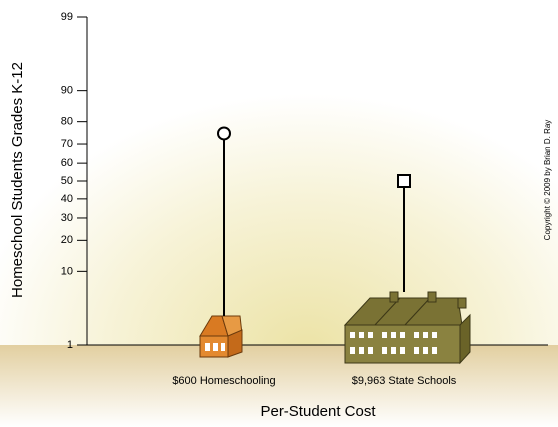  I want to click on x-axis-label: Per-Student Cost, so click(318, 411).